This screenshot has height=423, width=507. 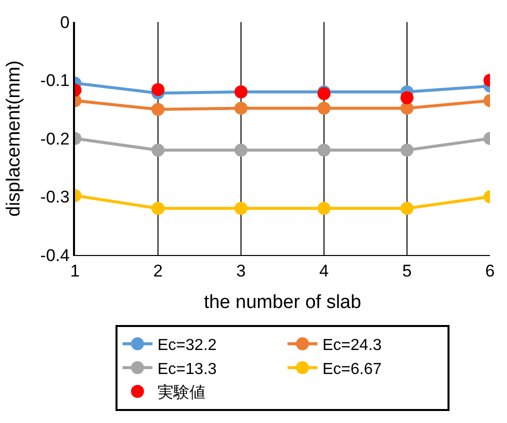 I want to click on legend-label: Ec=13.3, so click(x=187, y=369).